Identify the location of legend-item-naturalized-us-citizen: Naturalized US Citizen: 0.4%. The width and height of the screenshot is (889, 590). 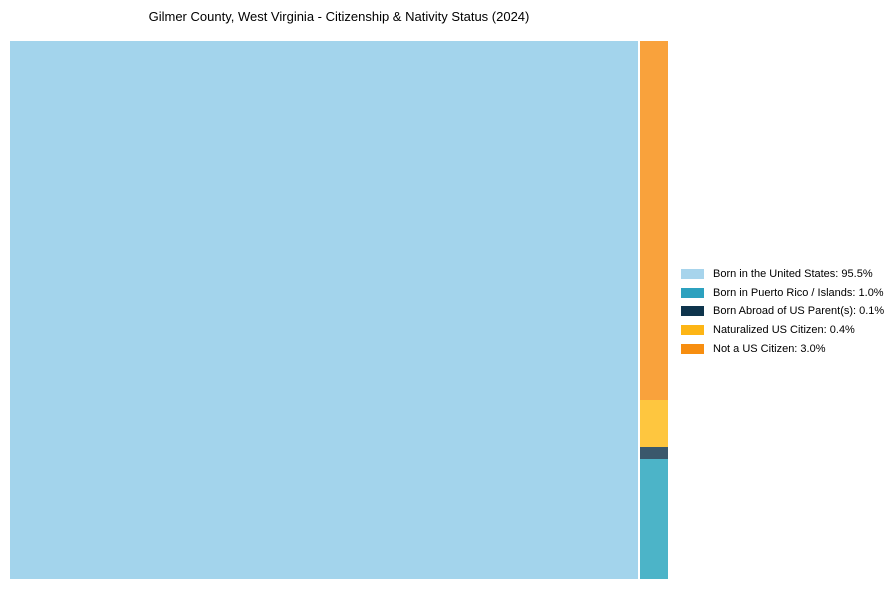
(782, 330).